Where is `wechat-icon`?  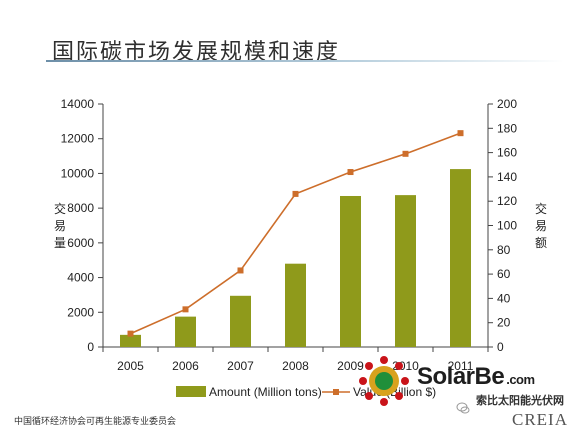
wechat-icon is located at coordinates (463, 408).